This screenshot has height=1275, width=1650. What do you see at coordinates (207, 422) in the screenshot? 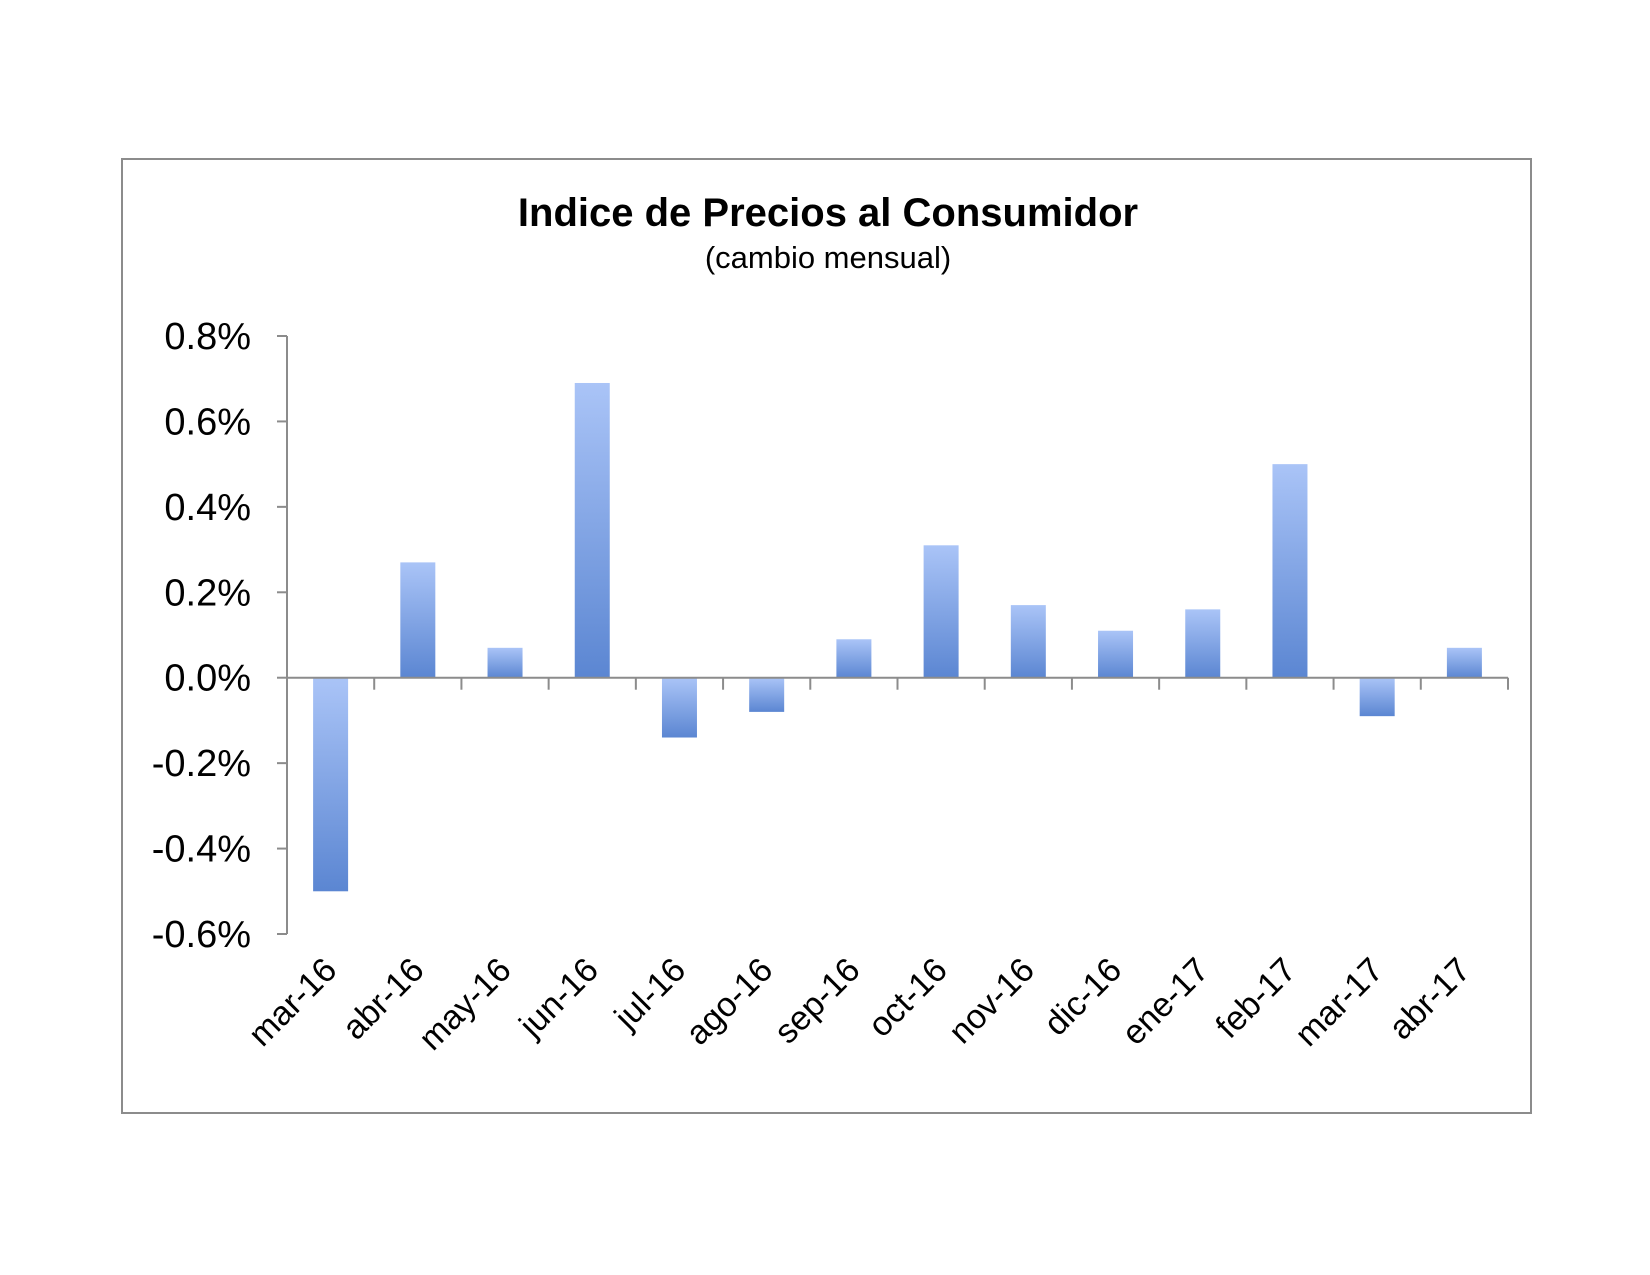
I see `y-tick-label: 0.6%` at bounding box center [207, 422].